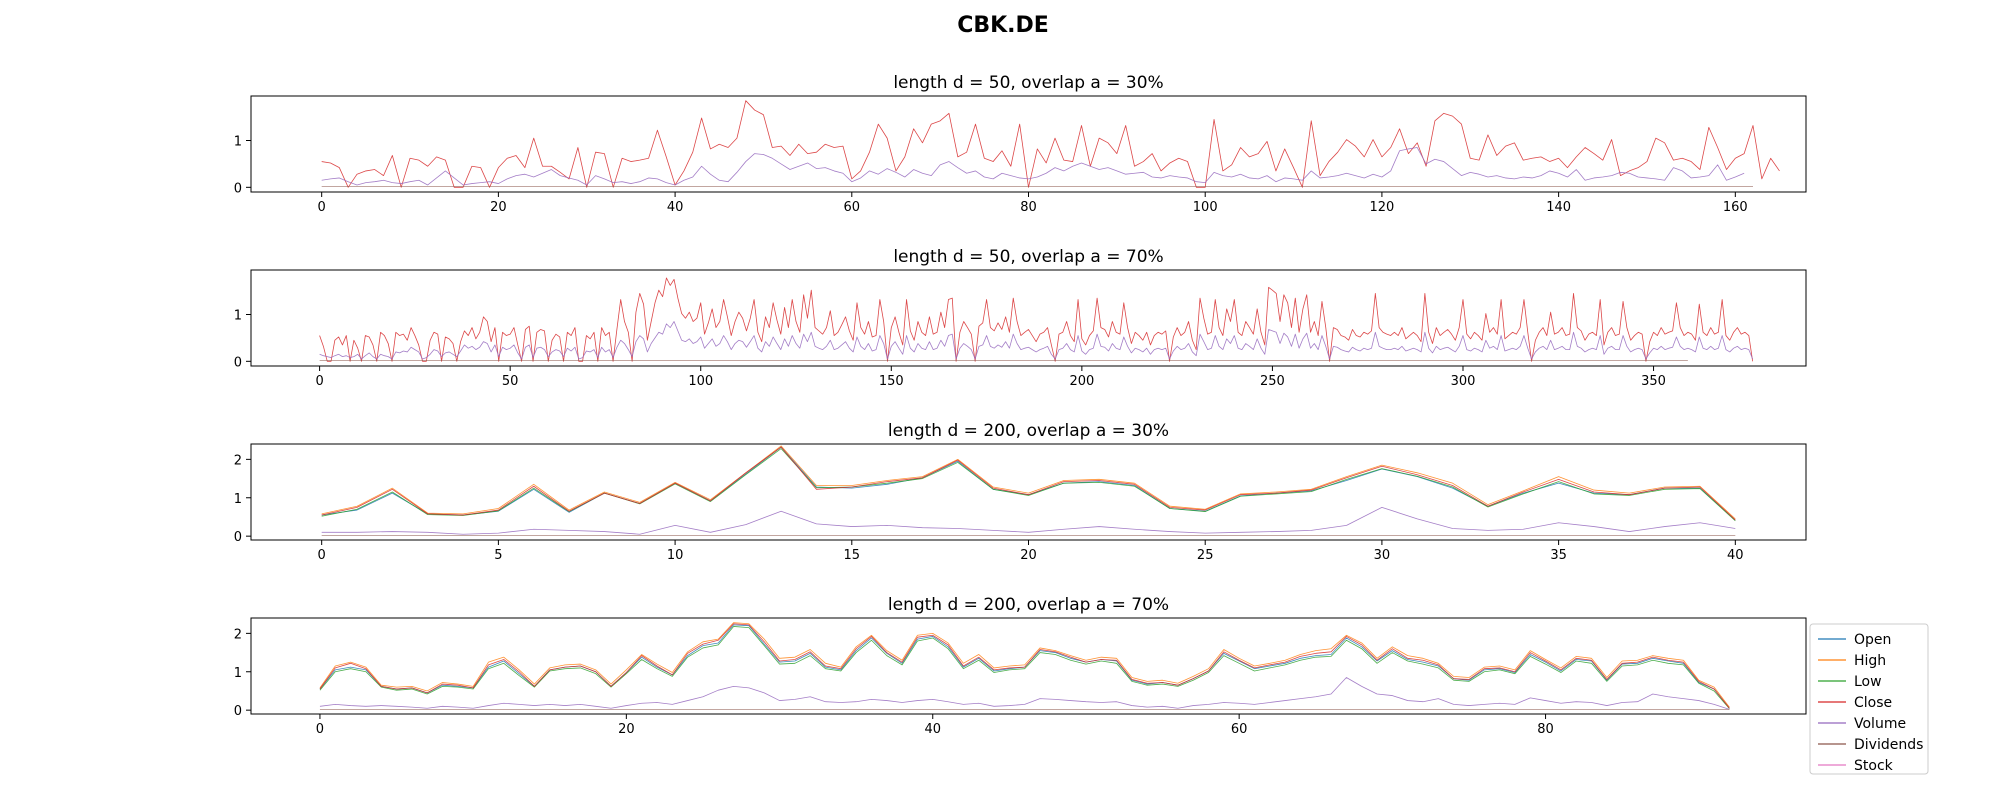 This screenshot has width=2000, height=800. Describe the element at coordinates (1081, 381) in the screenshot. I see `x-tick-label: 200` at that location.